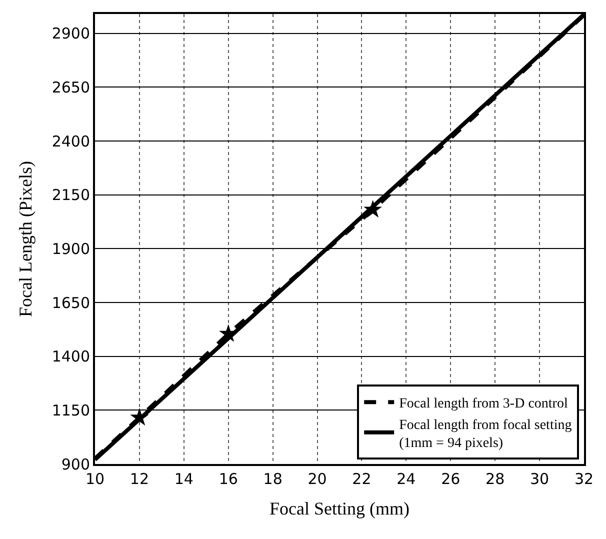 The width and height of the screenshot is (606, 539). What do you see at coordinates (450, 479) in the screenshot?
I see `x-tick-label: 26` at bounding box center [450, 479].